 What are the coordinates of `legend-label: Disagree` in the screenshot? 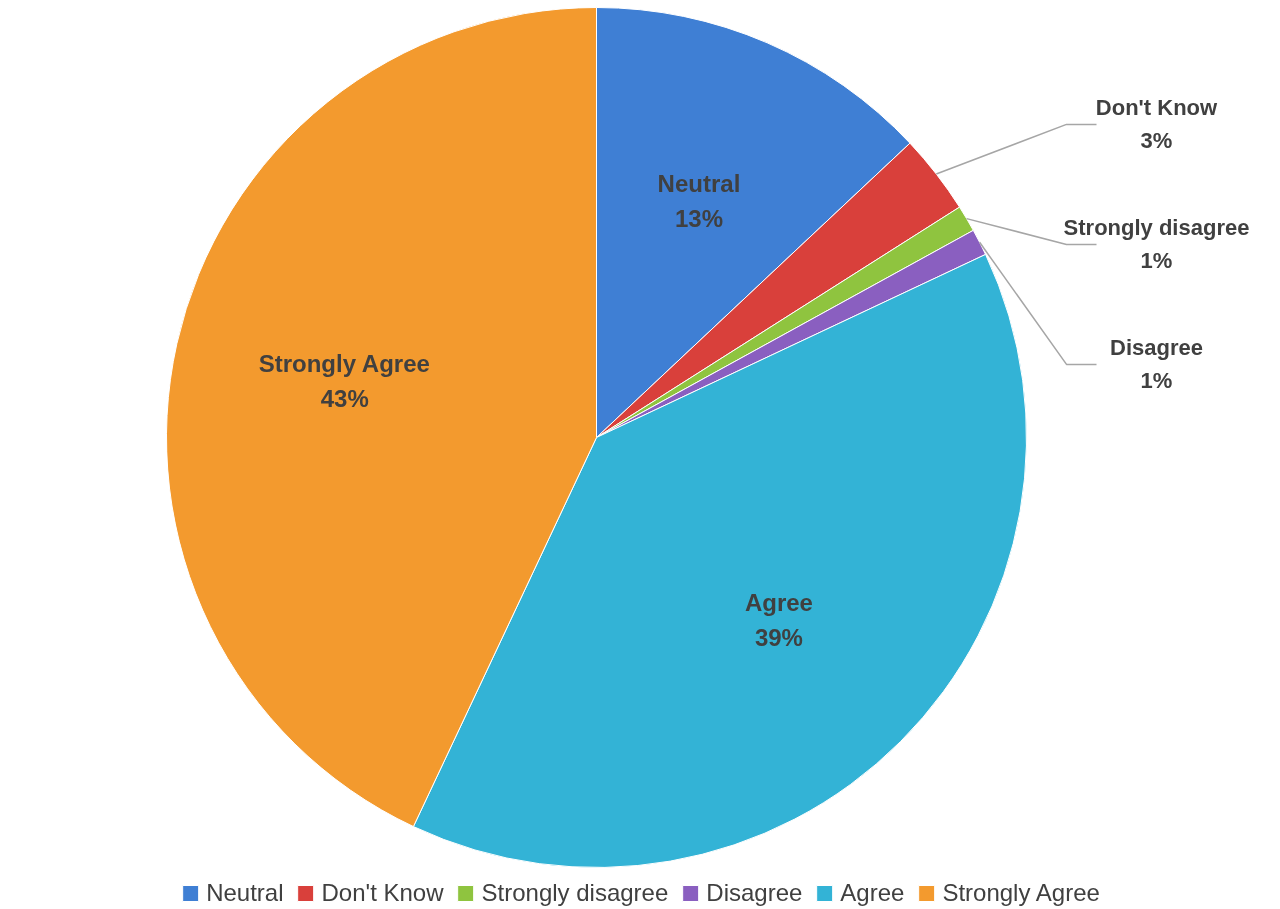 It's located at (754, 893).